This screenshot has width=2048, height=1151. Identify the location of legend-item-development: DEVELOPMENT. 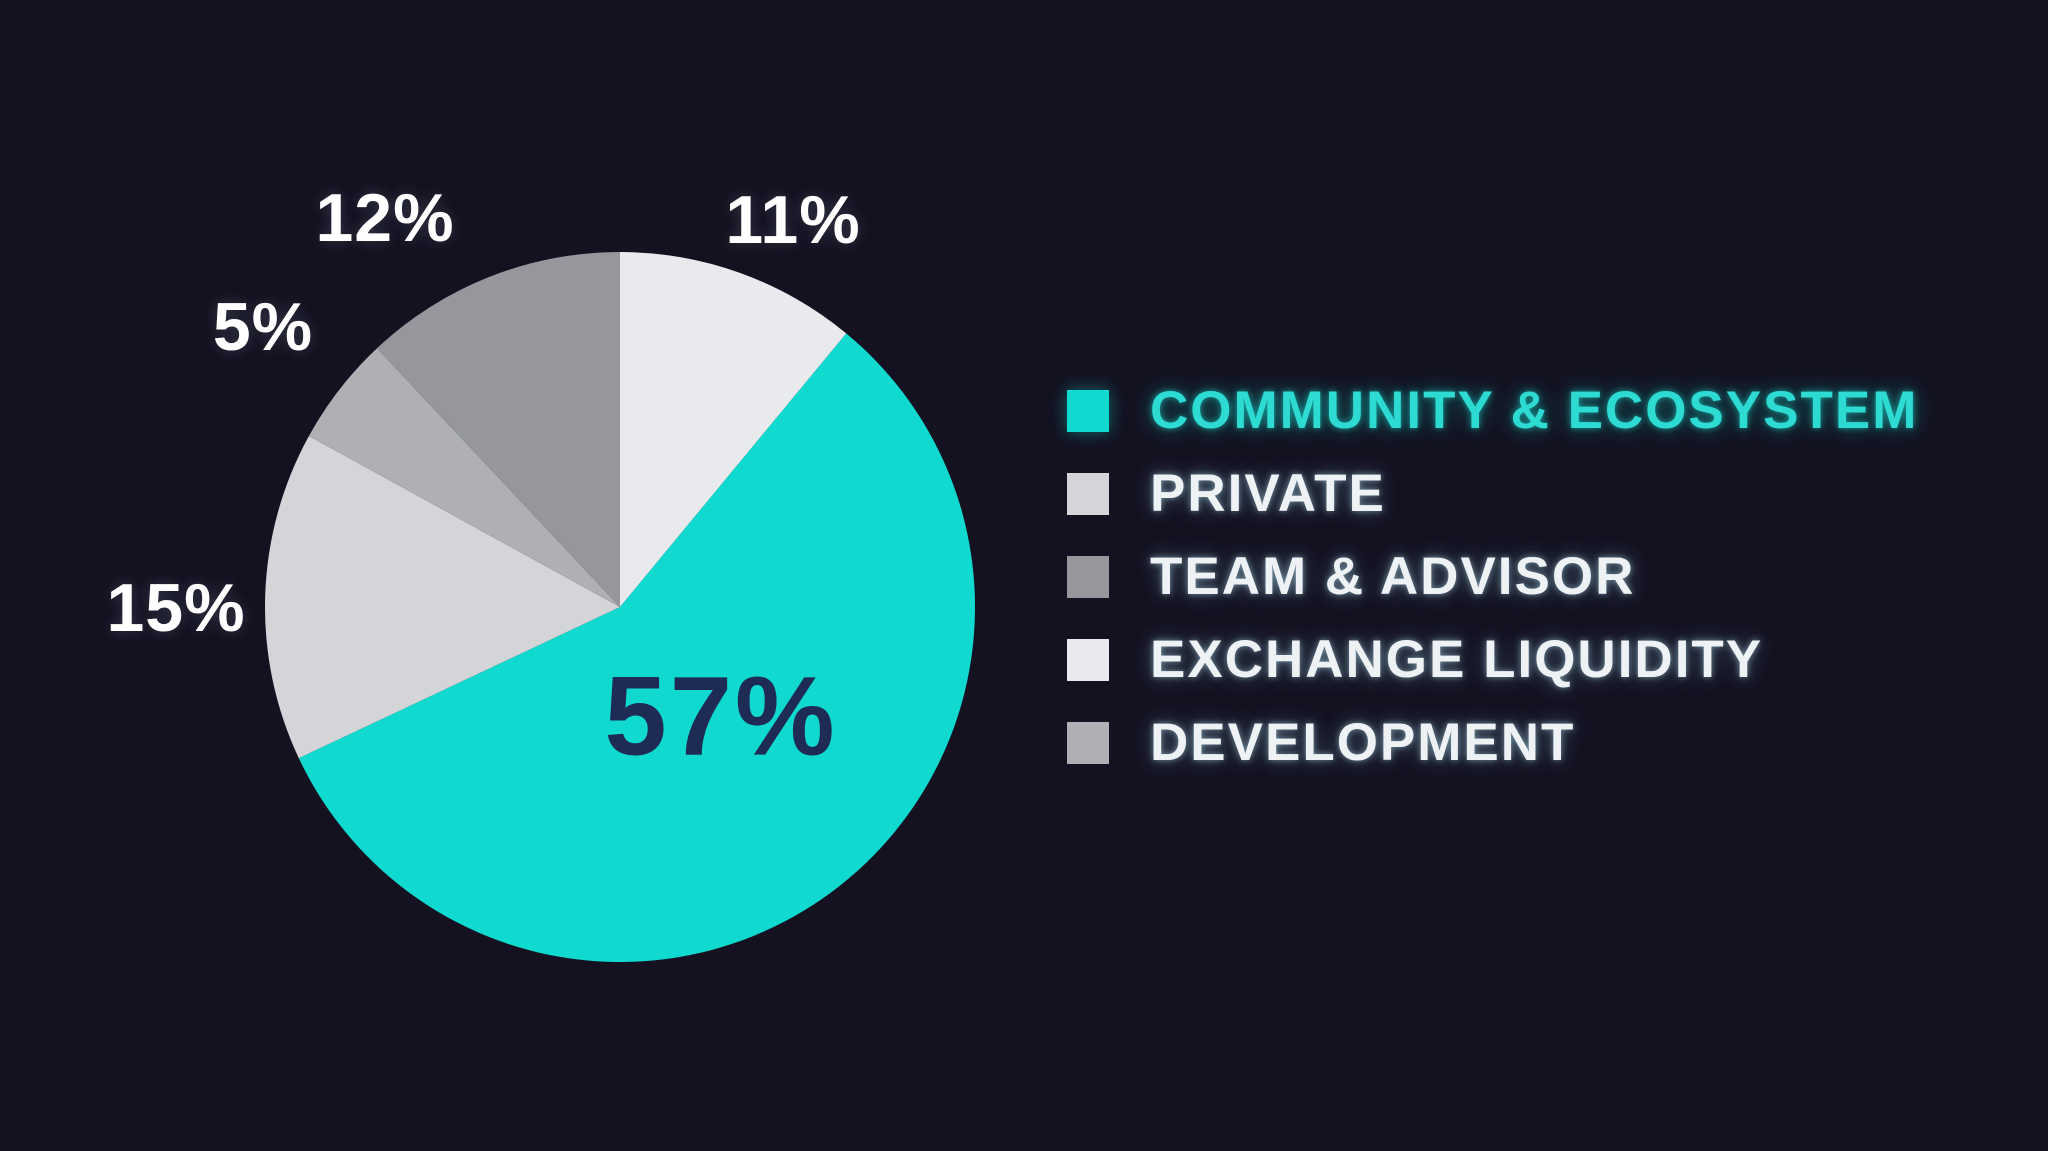
(1492, 742).